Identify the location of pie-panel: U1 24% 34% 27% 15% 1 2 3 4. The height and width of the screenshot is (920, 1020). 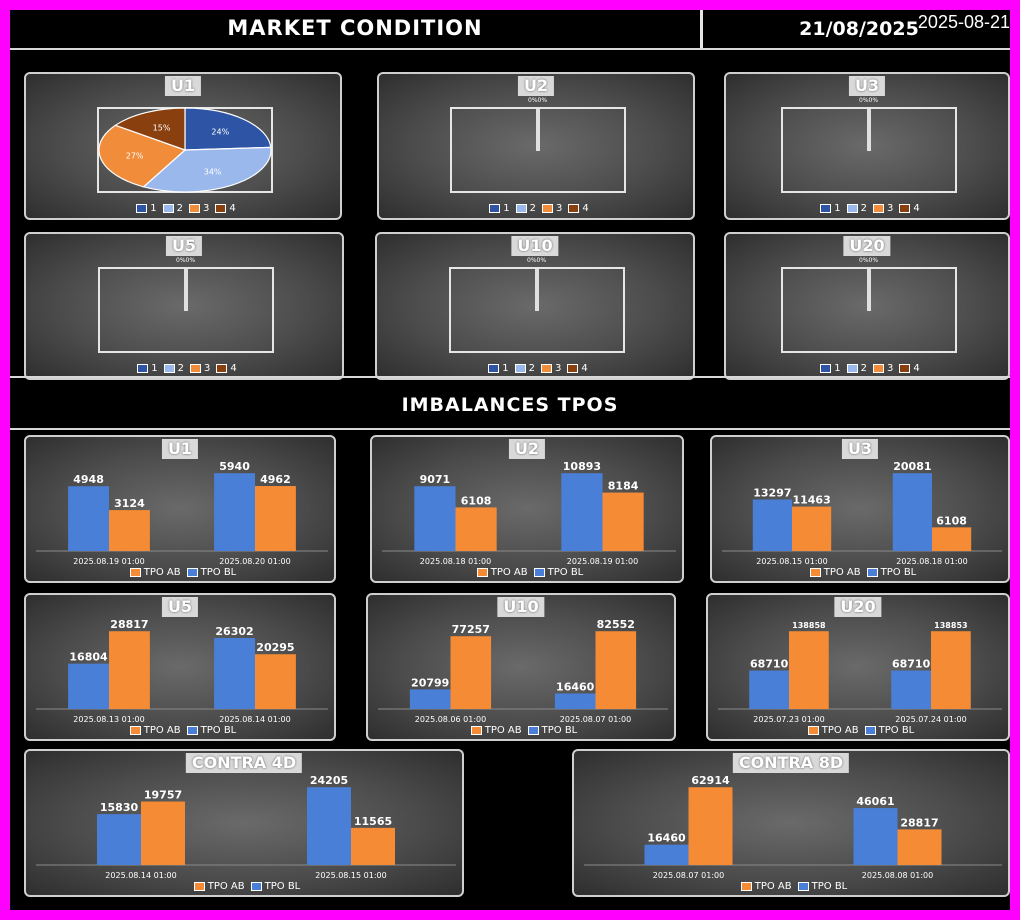
(183, 146).